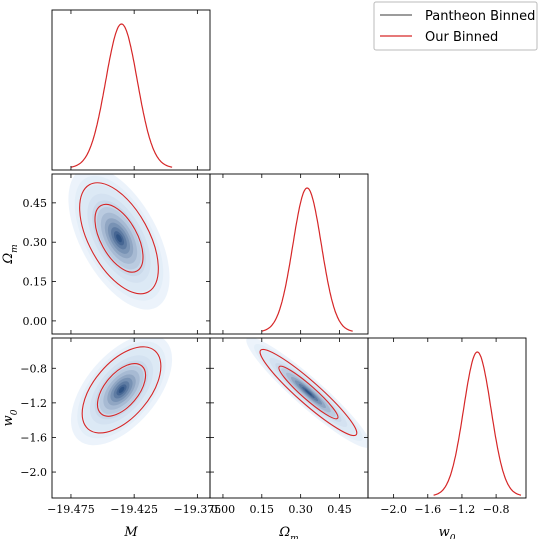 This screenshot has height=539, width=540. I want to click on marginal-curve-M, so click(121, 95).